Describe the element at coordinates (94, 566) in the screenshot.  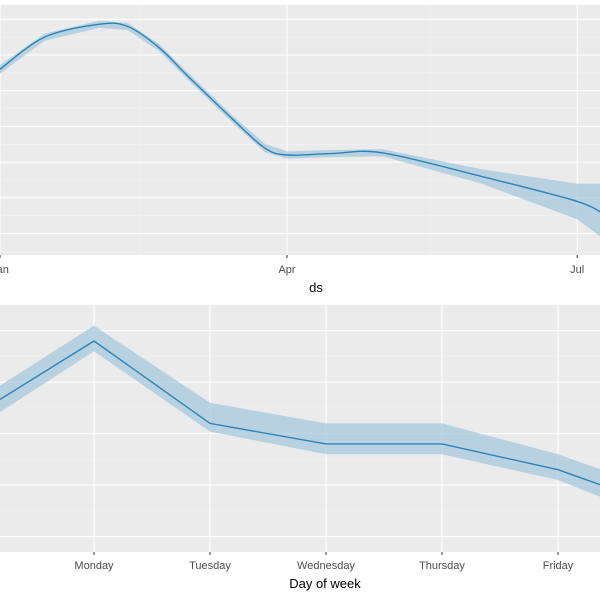
I see `weekly-x-tick-label: Monday` at that location.